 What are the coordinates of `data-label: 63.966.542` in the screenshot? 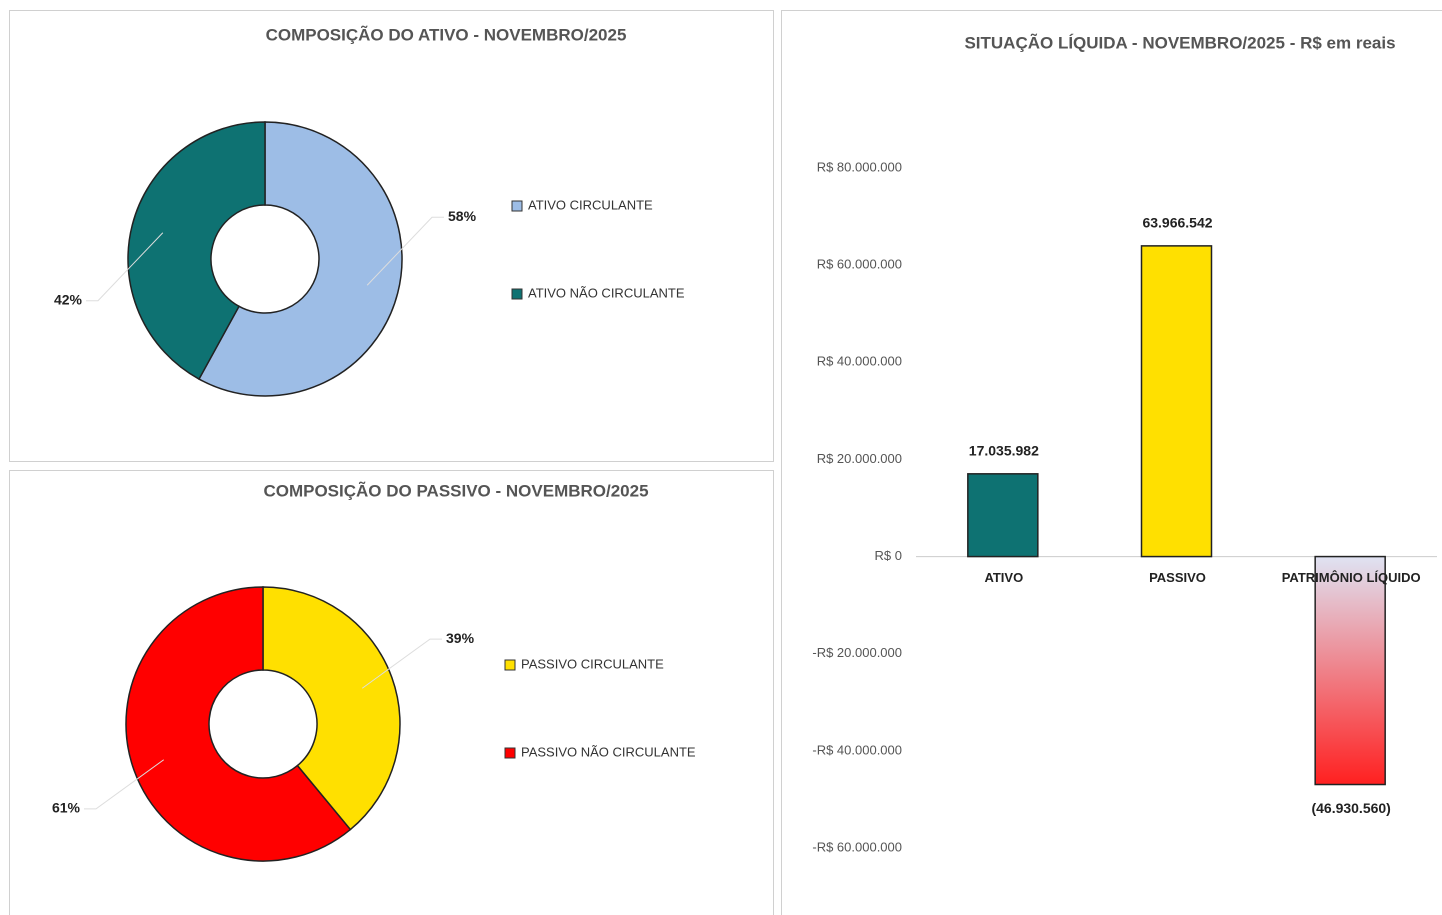 It's located at (1177, 223).